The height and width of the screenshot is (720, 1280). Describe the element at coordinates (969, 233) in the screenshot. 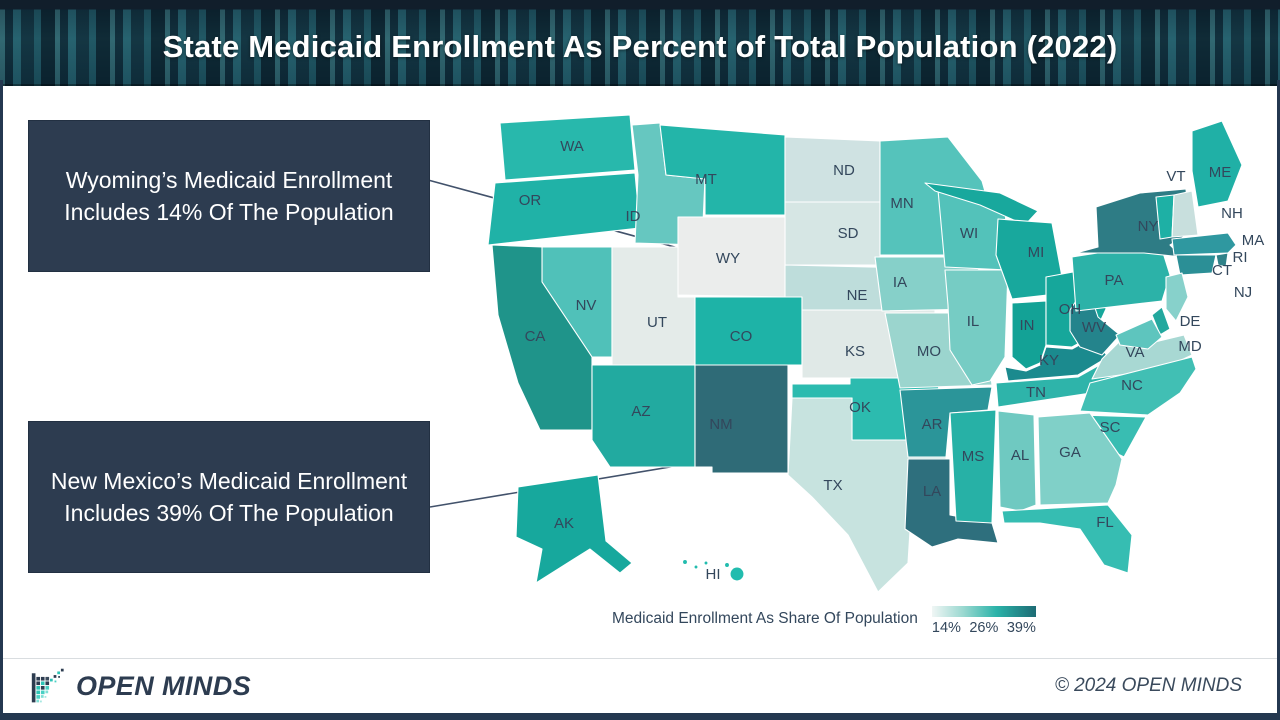

I see `state-label-WI: WI` at that location.